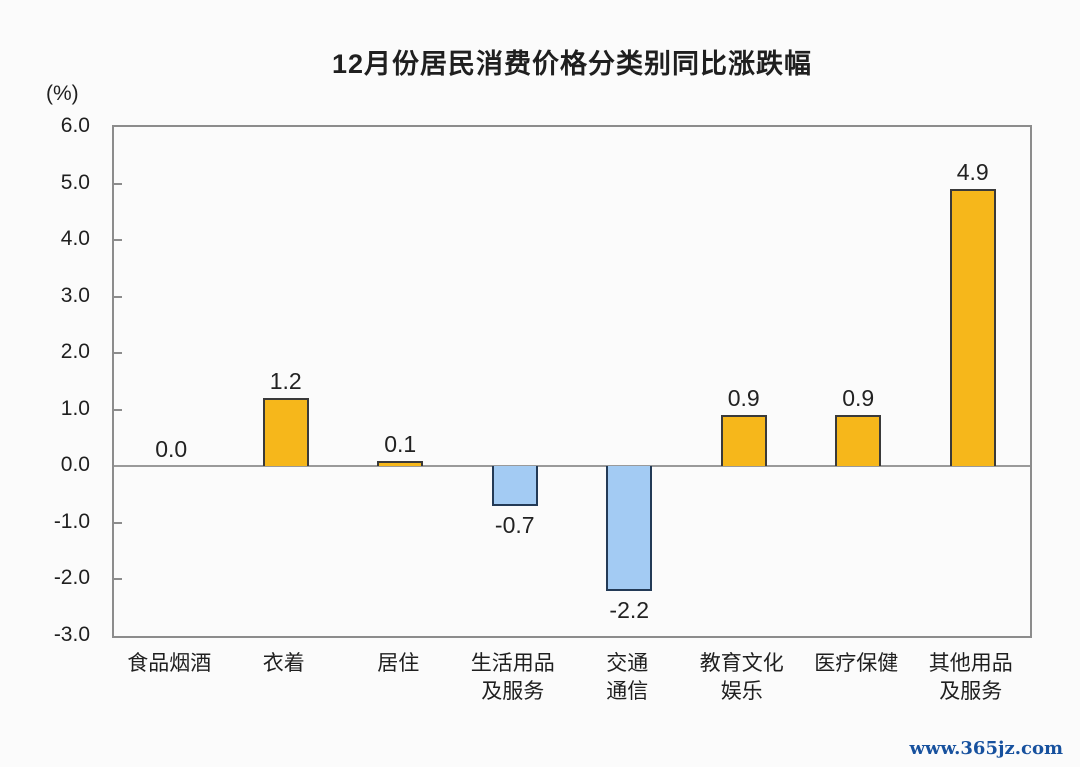 The height and width of the screenshot is (767, 1080). Describe the element at coordinates (75, 182) in the screenshot. I see `y-axis-tick-label: 5.0` at that location.